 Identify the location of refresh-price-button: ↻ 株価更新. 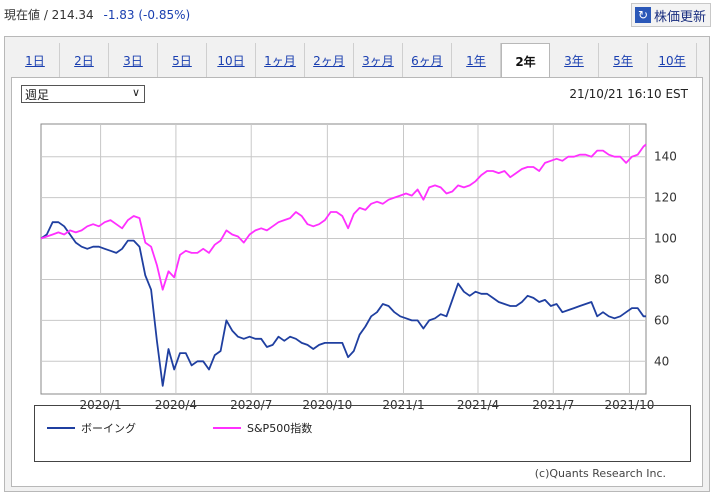
(670, 15).